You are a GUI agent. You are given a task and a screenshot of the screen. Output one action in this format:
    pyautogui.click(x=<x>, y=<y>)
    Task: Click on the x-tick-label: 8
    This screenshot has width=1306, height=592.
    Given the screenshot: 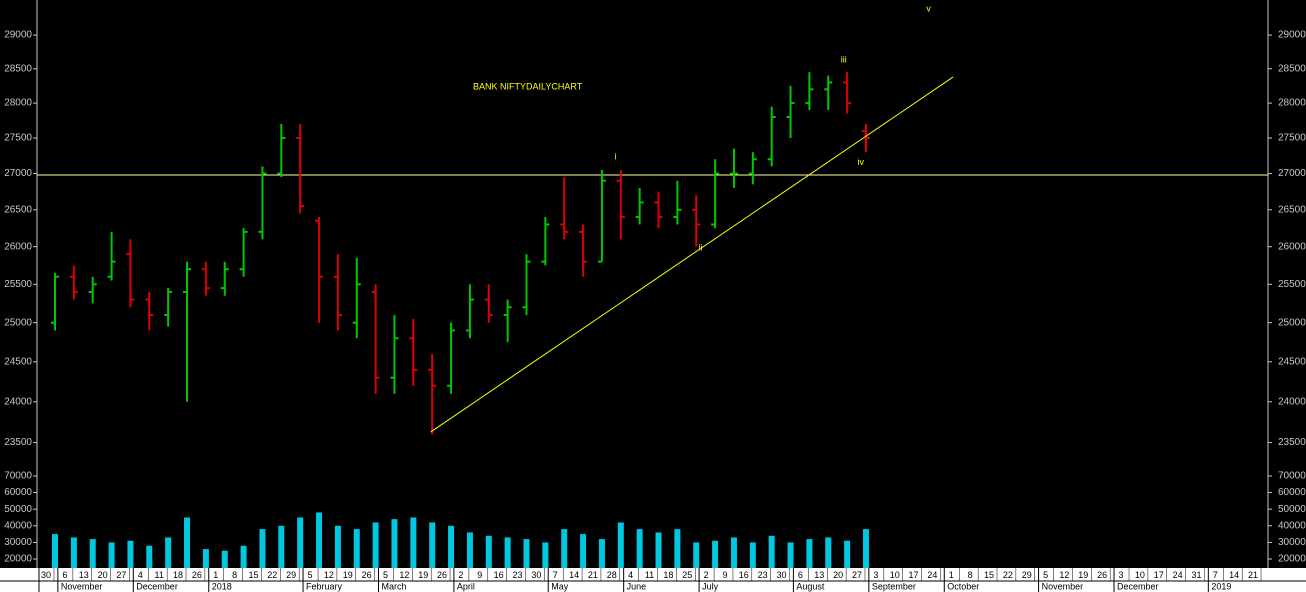 What is the action you would take?
    pyautogui.click(x=234, y=575)
    